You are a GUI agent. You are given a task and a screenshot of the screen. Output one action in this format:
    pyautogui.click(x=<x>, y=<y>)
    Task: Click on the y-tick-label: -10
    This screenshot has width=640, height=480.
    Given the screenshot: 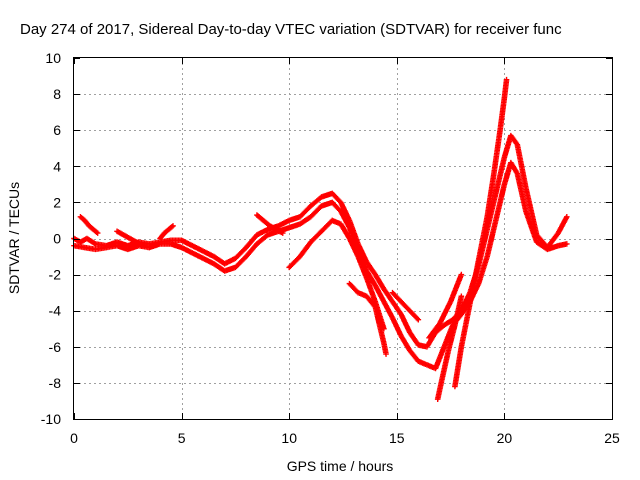 What is the action you would take?
    pyautogui.click(x=51, y=419)
    